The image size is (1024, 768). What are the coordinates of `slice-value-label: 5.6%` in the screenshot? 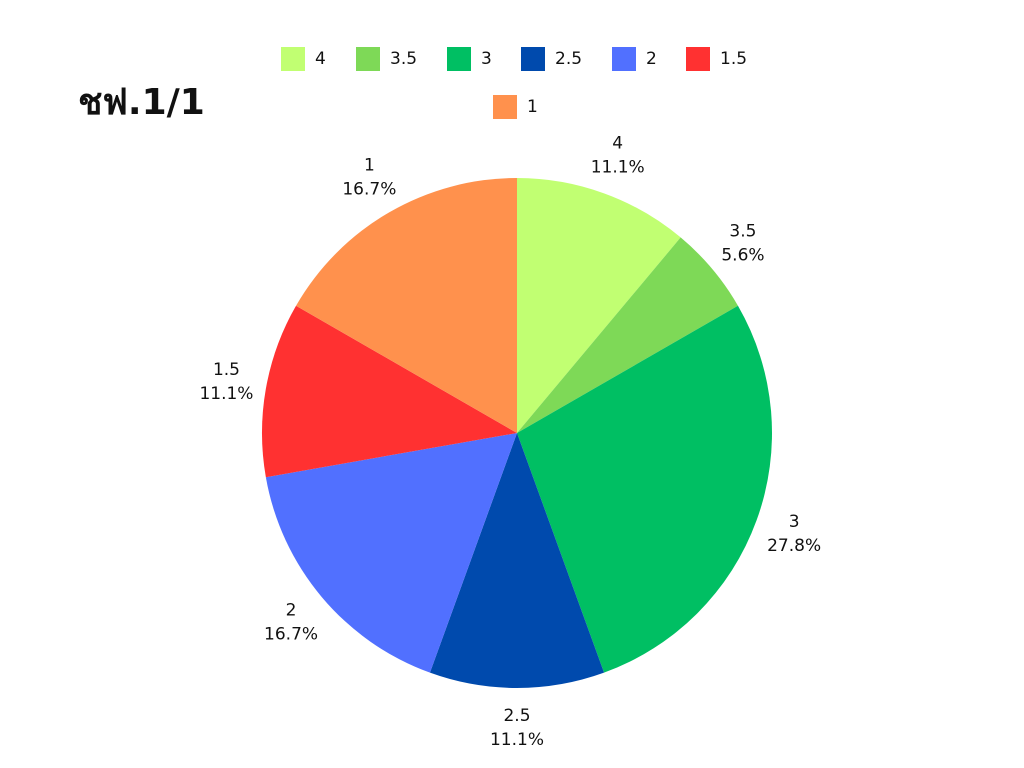 It's located at (742, 255).